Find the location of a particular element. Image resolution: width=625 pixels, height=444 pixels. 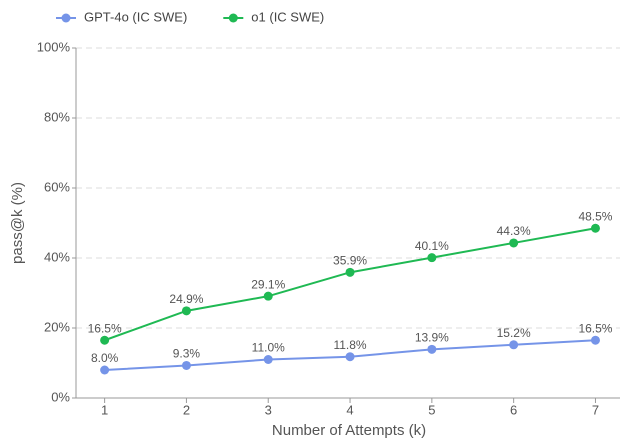

data-label: 44.3% is located at coordinates (514, 231).